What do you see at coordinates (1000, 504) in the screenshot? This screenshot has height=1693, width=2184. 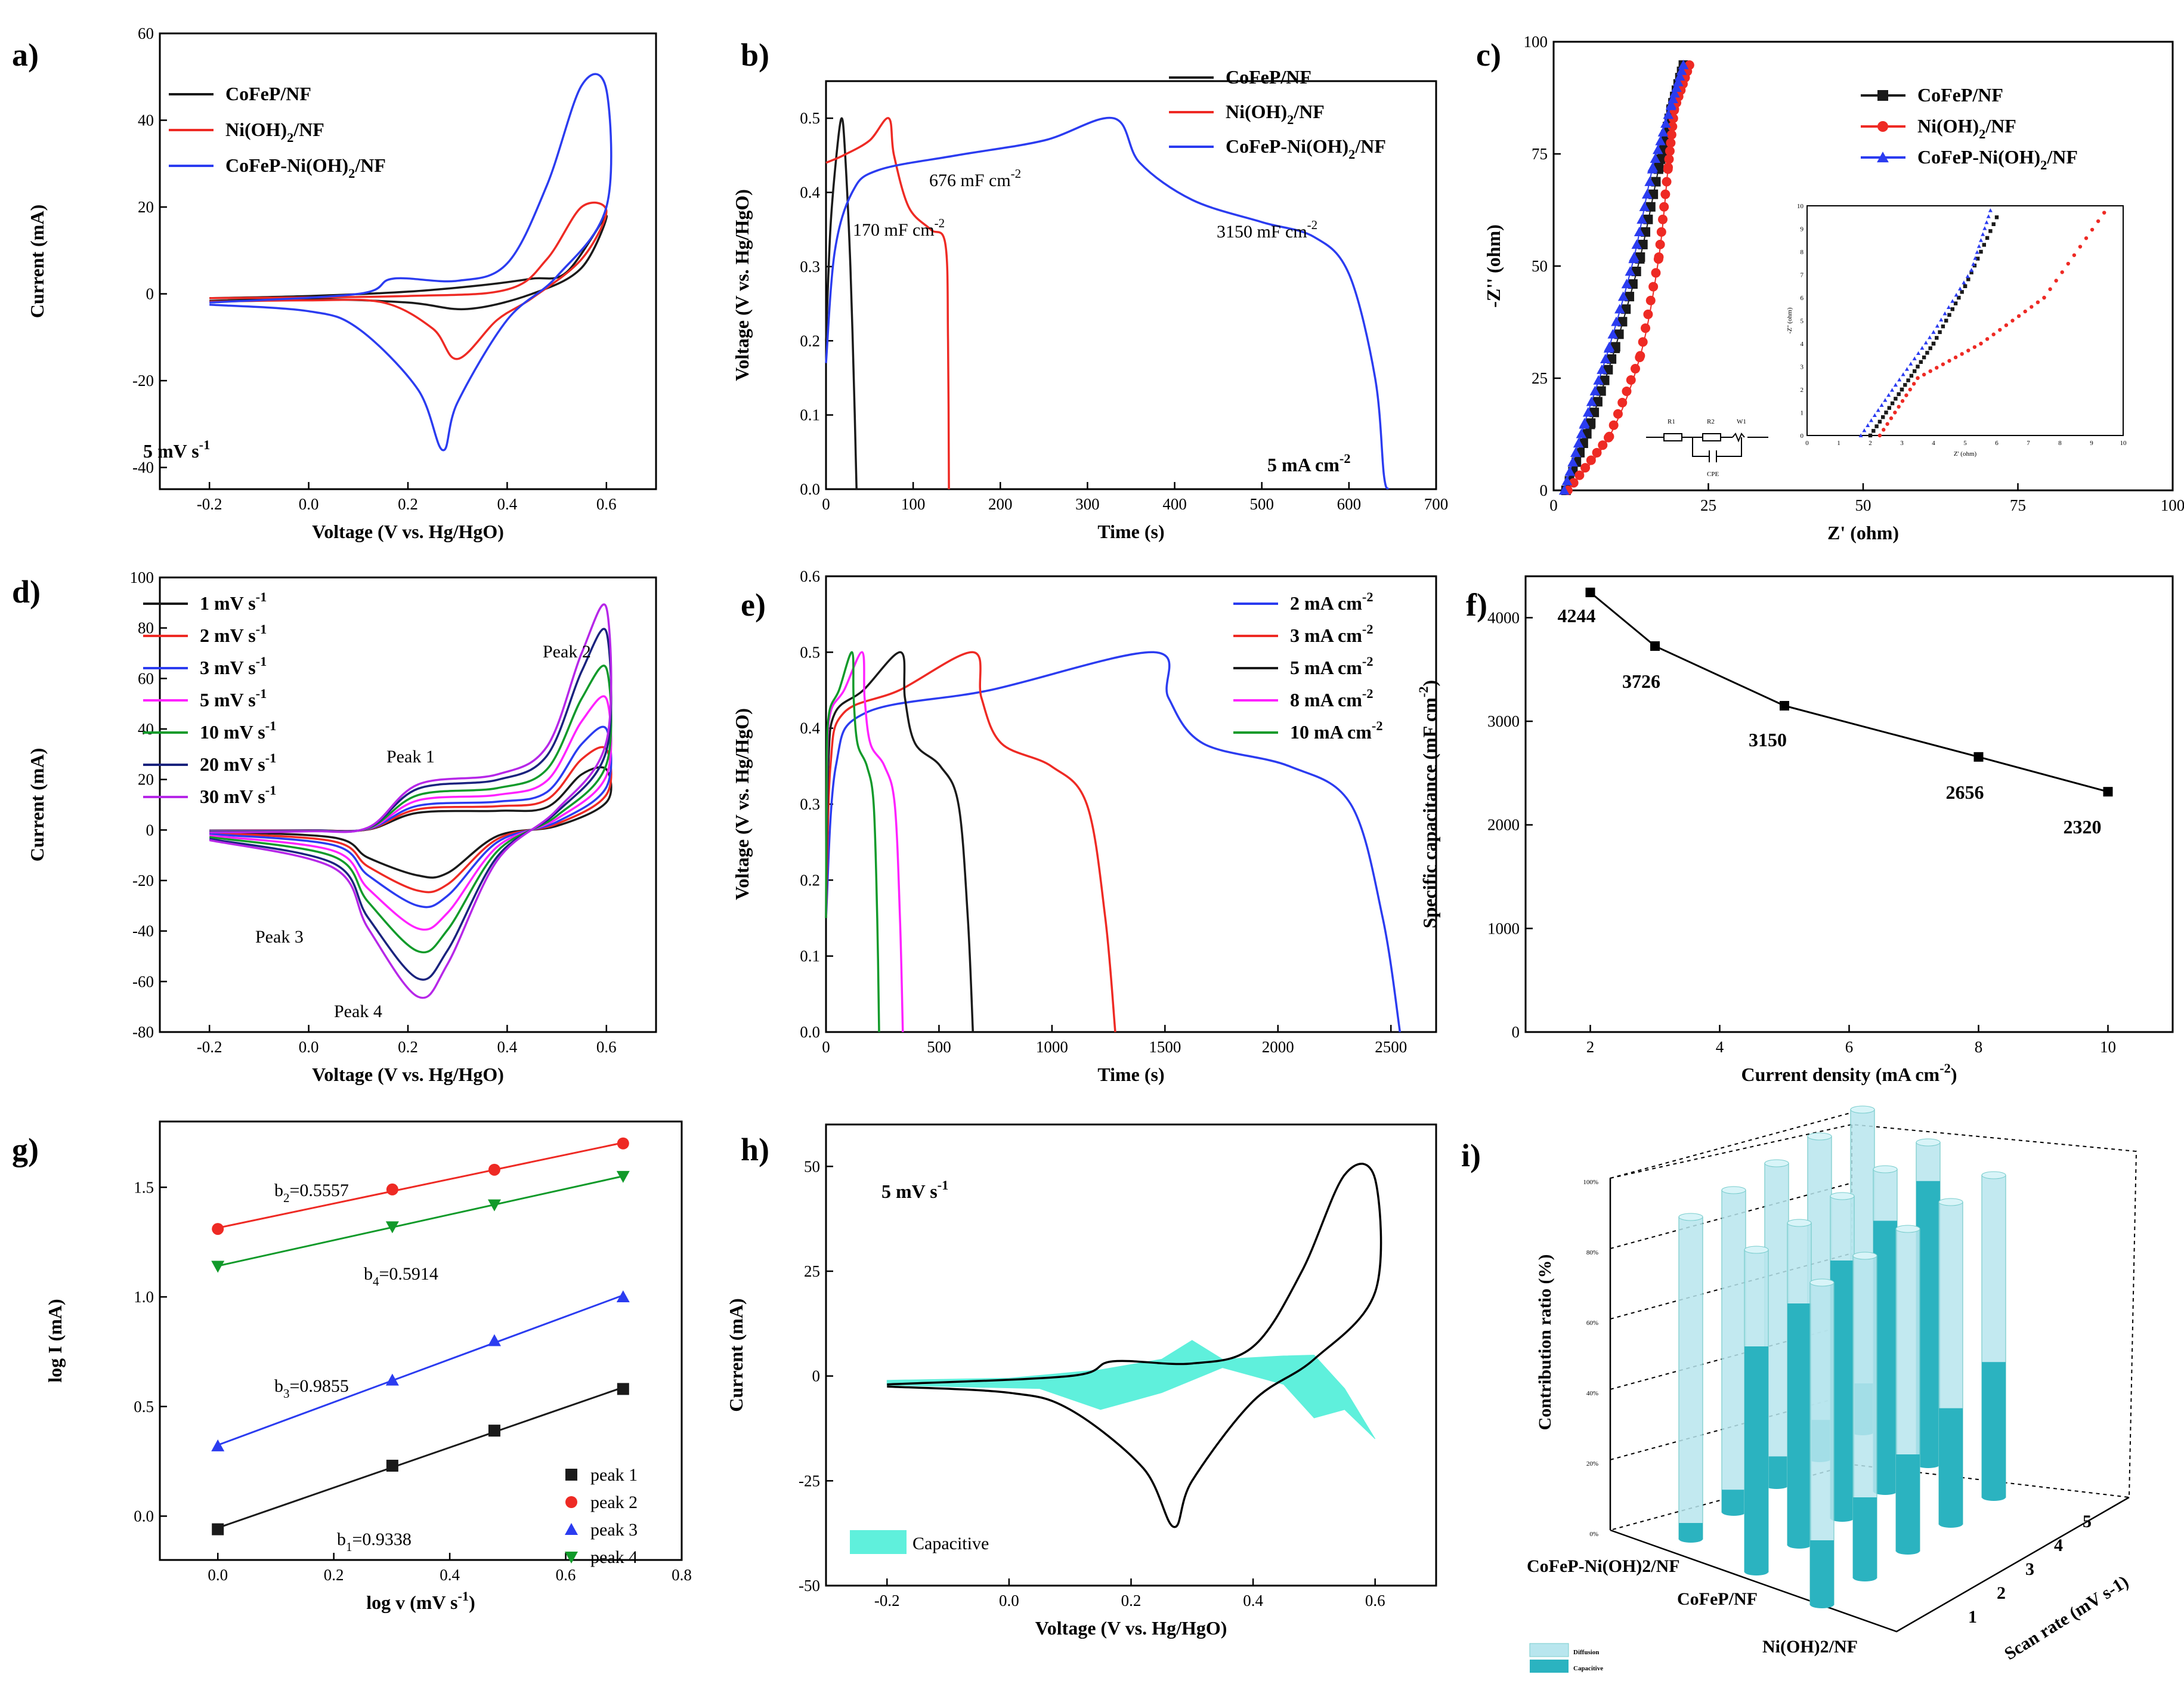 I see `x-tick-label: 200` at bounding box center [1000, 504].